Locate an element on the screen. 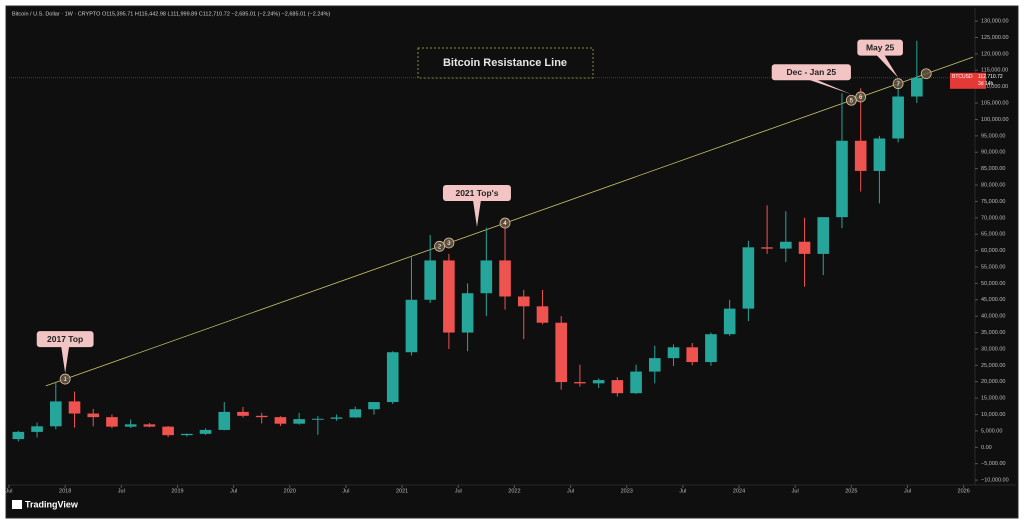 The height and width of the screenshot is (525, 1024). touch-marker-label: 5 is located at coordinates (852, 101).